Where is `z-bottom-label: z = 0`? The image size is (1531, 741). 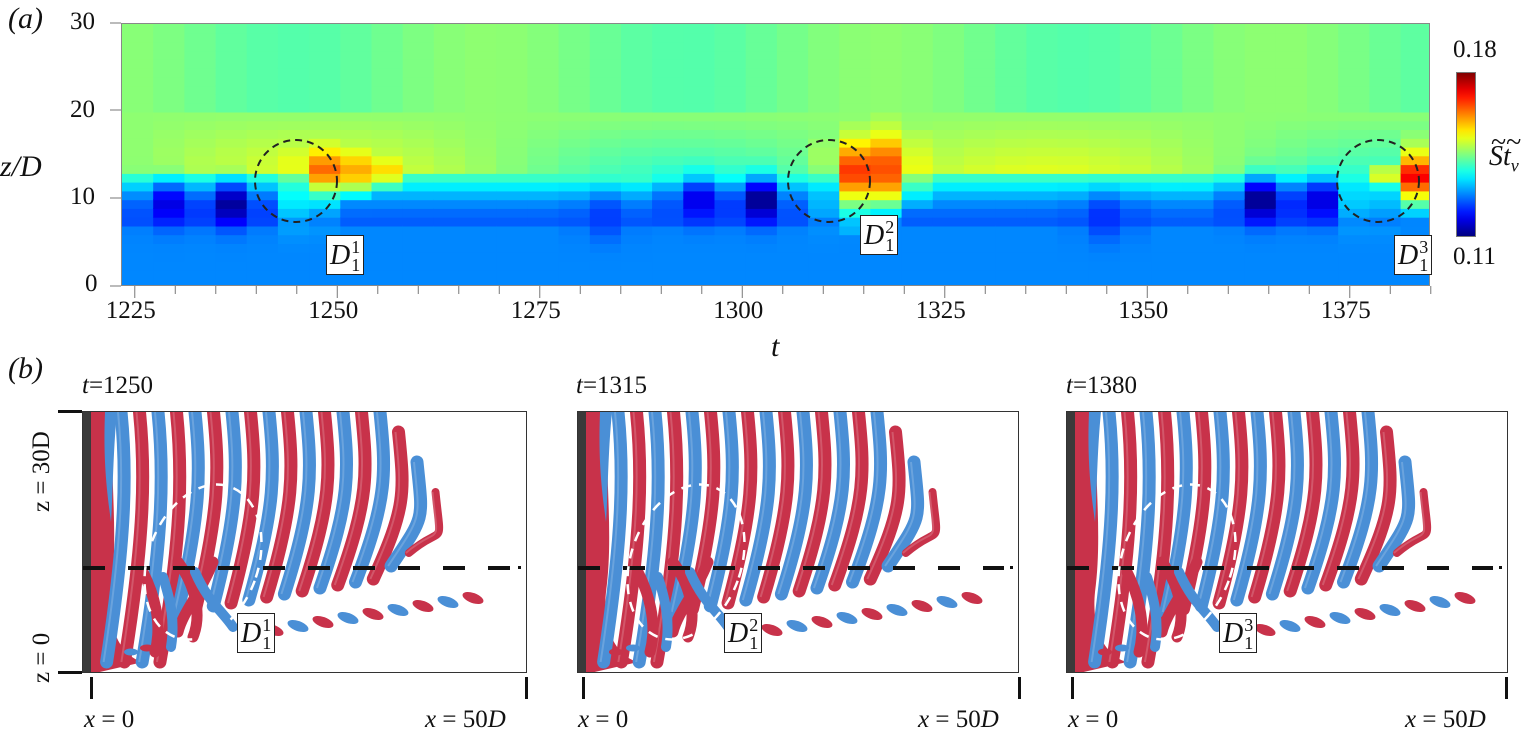 z-bottom-label: z = 0 is located at coordinates (41, 657).